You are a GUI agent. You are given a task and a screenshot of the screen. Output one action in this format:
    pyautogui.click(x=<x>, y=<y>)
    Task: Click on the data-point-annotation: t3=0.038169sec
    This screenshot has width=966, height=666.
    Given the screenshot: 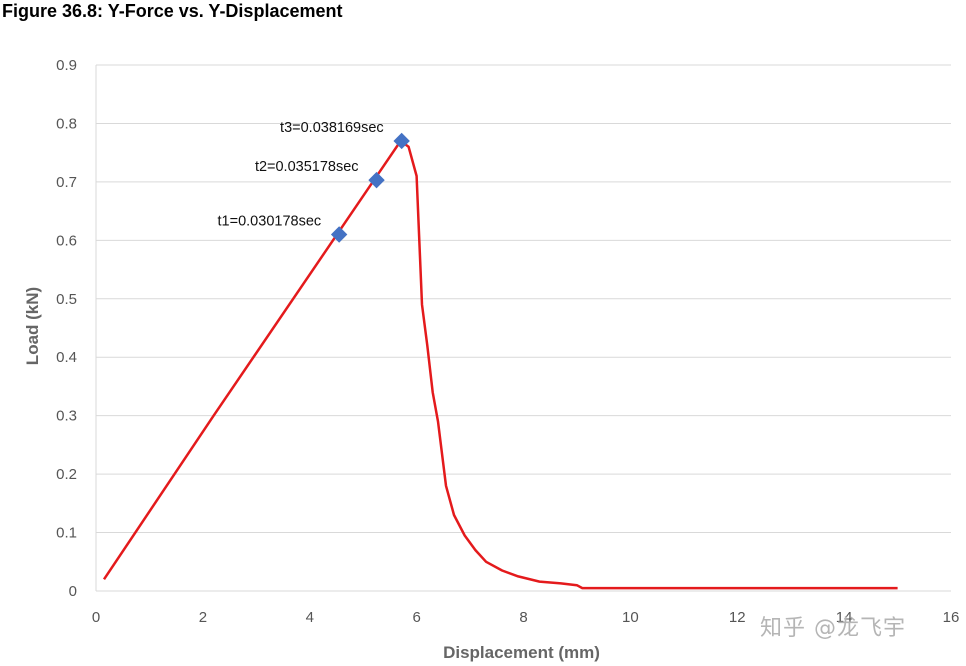 What is the action you would take?
    pyautogui.click(x=332, y=128)
    